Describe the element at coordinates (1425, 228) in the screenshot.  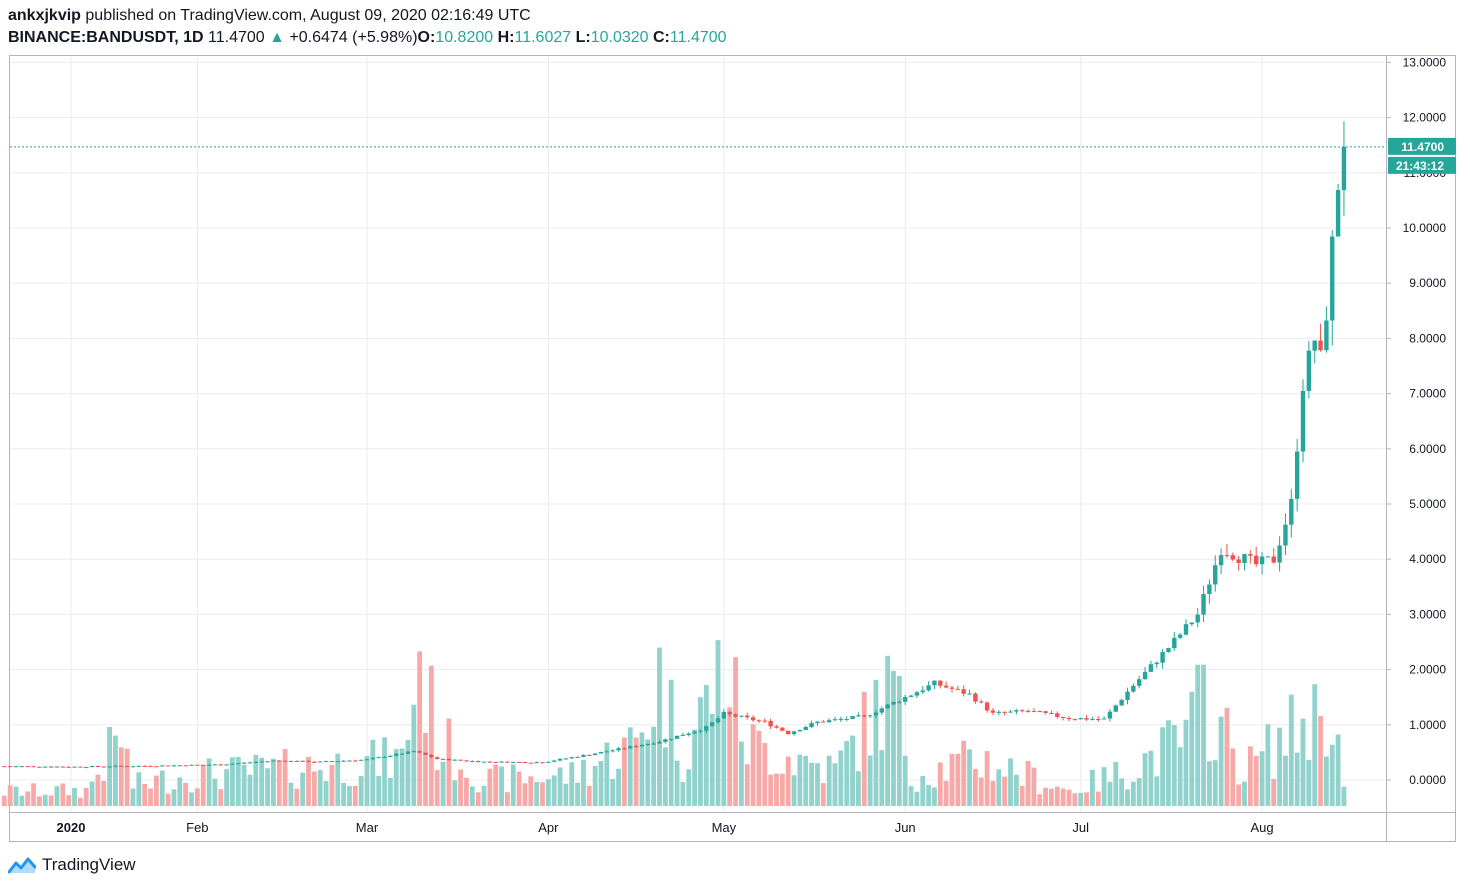
I see `price-tick-label: 10.0000` at that location.